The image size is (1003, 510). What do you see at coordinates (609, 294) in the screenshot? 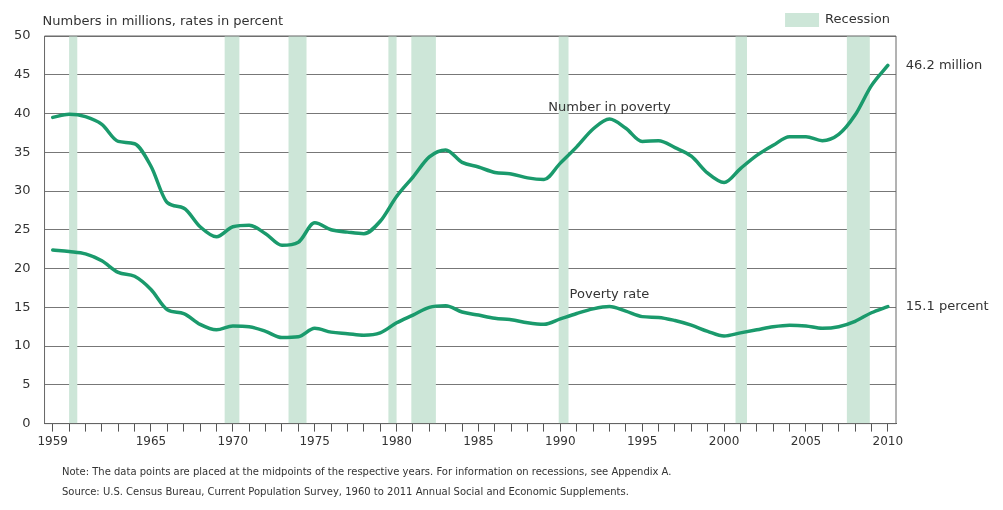
I see `series-label: Poverty rate` at bounding box center [609, 294].